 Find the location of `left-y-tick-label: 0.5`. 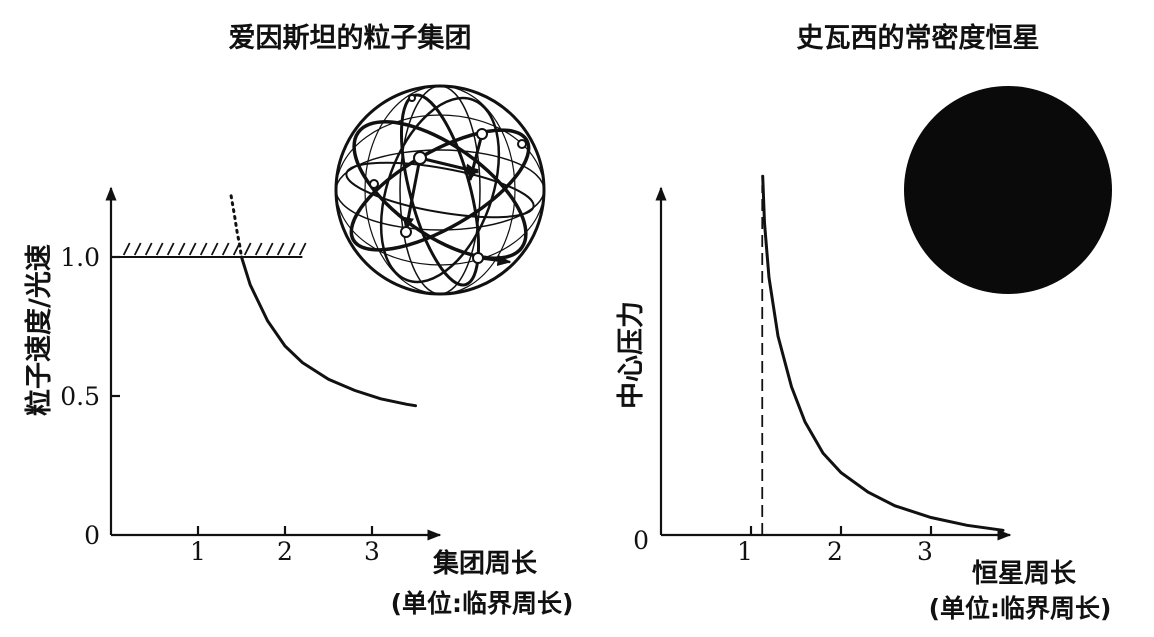

left-y-tick-label: 0.5 is located at coordinates (80, 396).